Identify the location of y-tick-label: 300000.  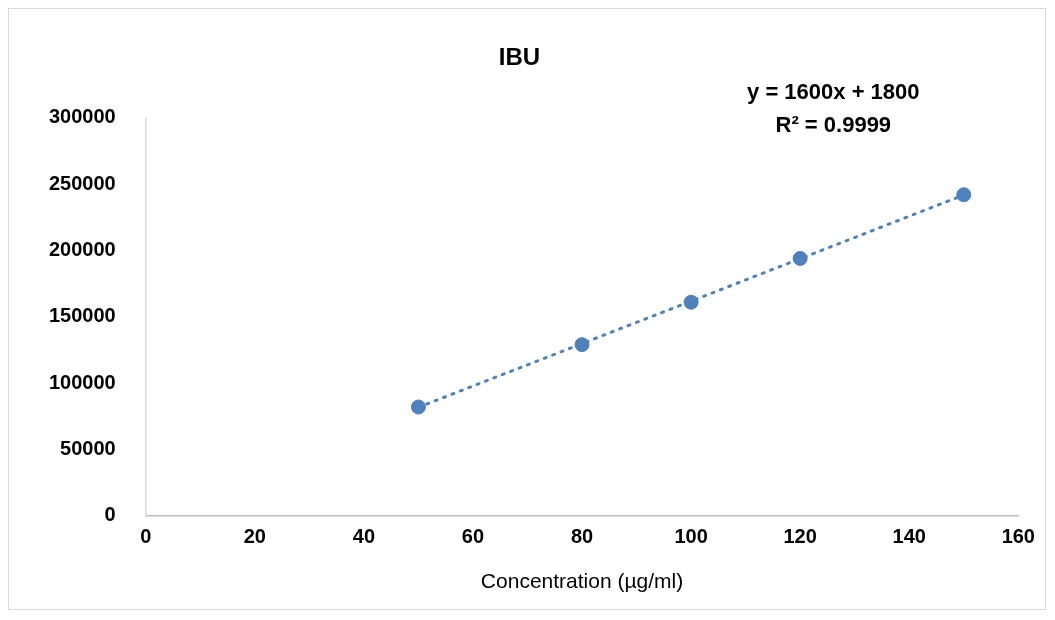
(82, 116).